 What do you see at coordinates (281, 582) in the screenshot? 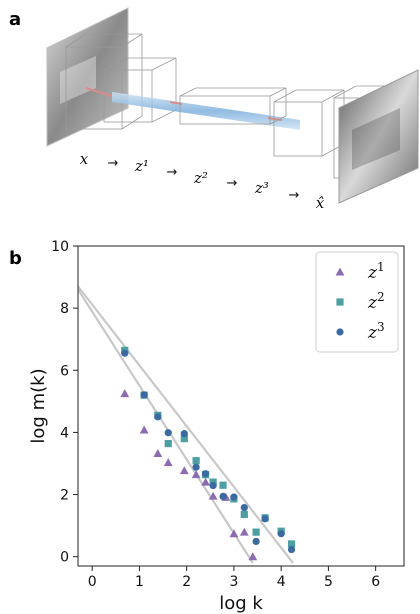
I see `x-tick-label: 4` at bounding box center [281, 582].